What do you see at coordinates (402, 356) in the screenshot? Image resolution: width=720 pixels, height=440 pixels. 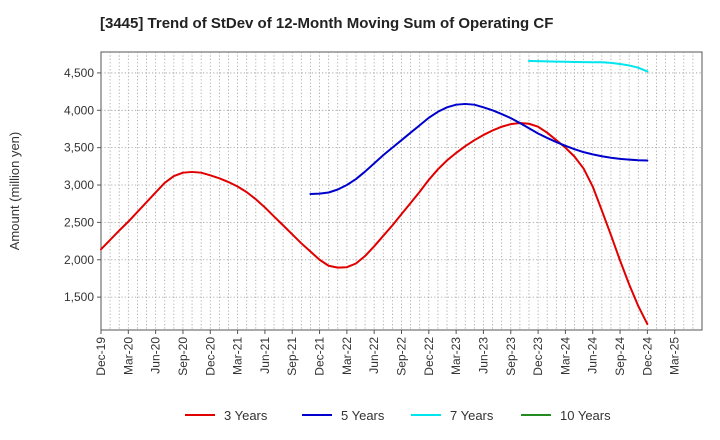 I see `x-tick-label: Sep-22` at bounding box center [402, 356].